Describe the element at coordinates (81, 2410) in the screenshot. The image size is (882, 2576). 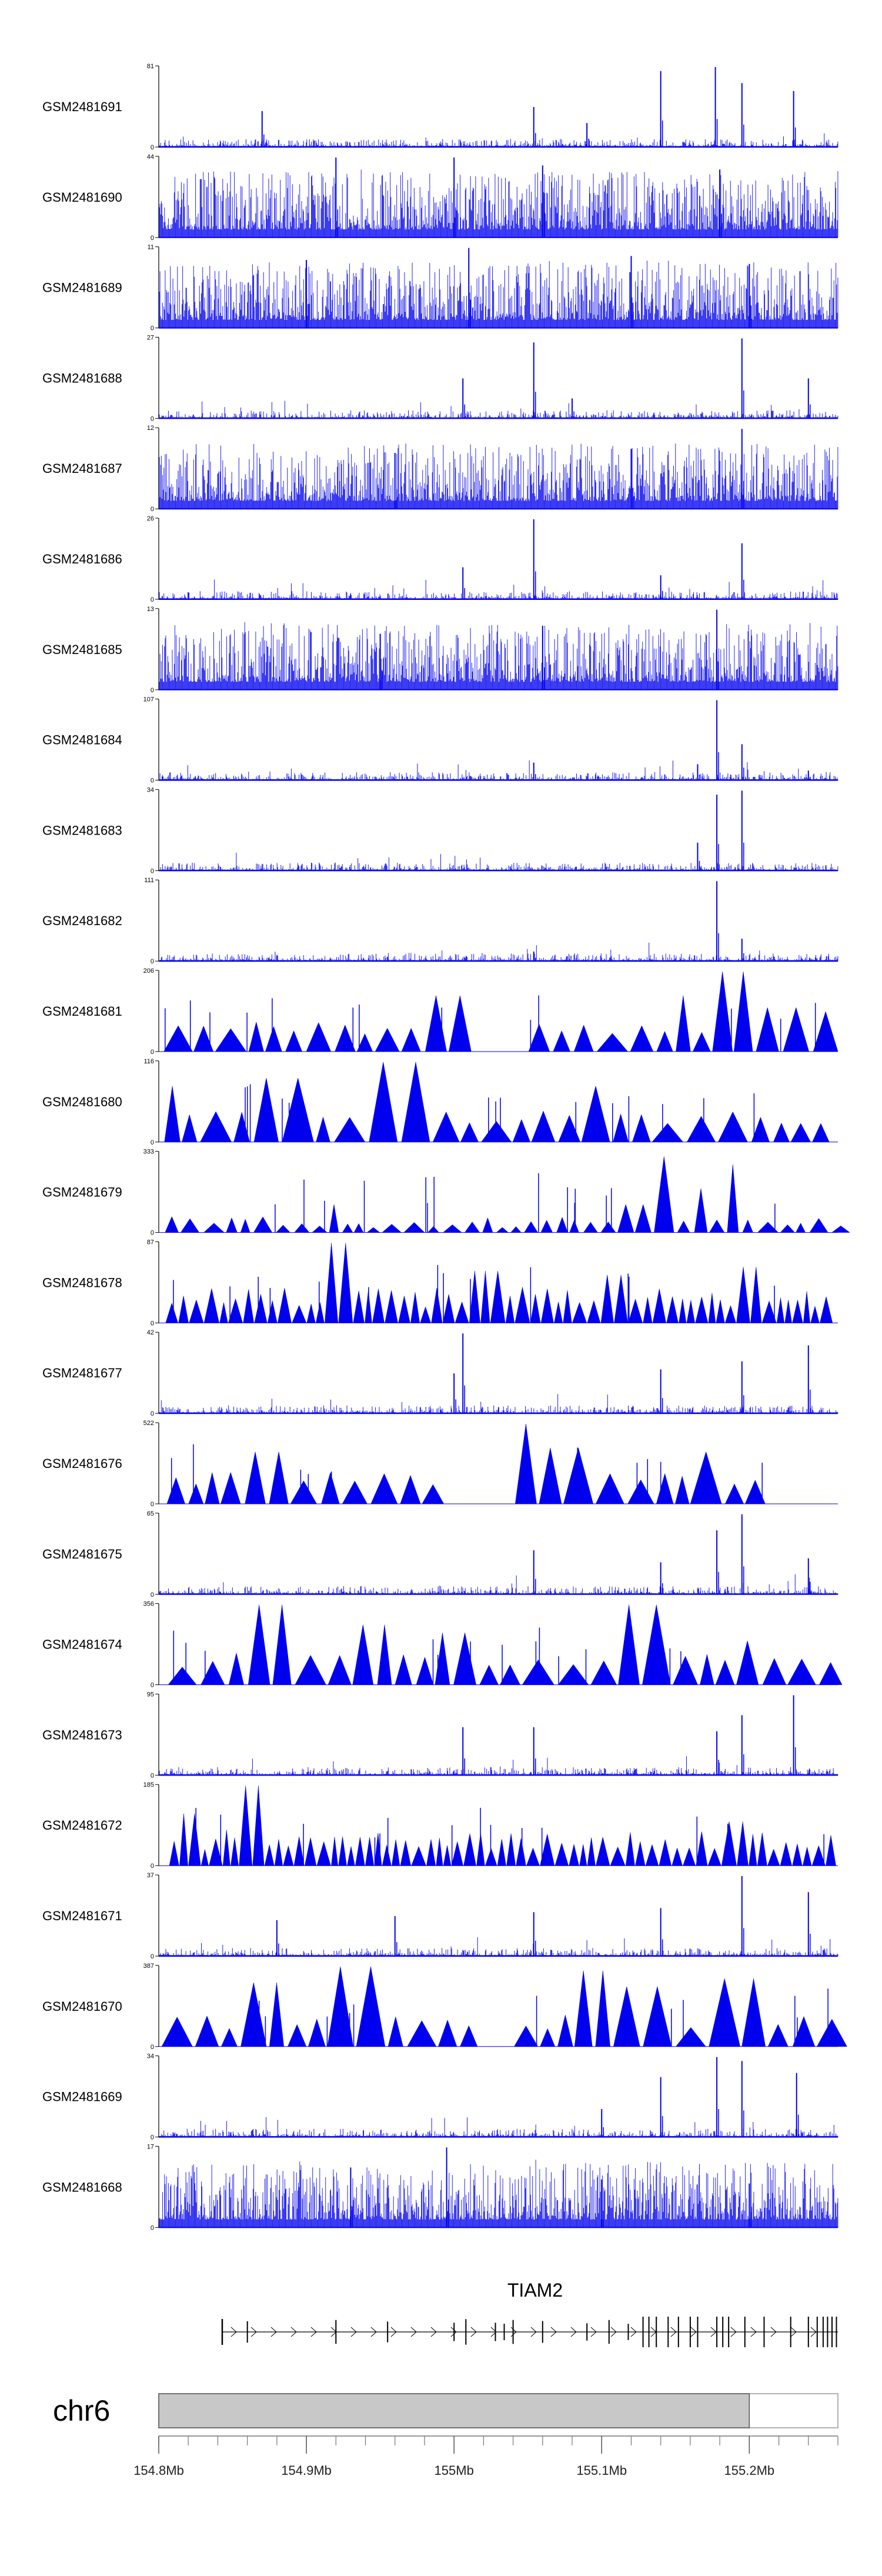
I see `chromosome-label: chr6` at that location.